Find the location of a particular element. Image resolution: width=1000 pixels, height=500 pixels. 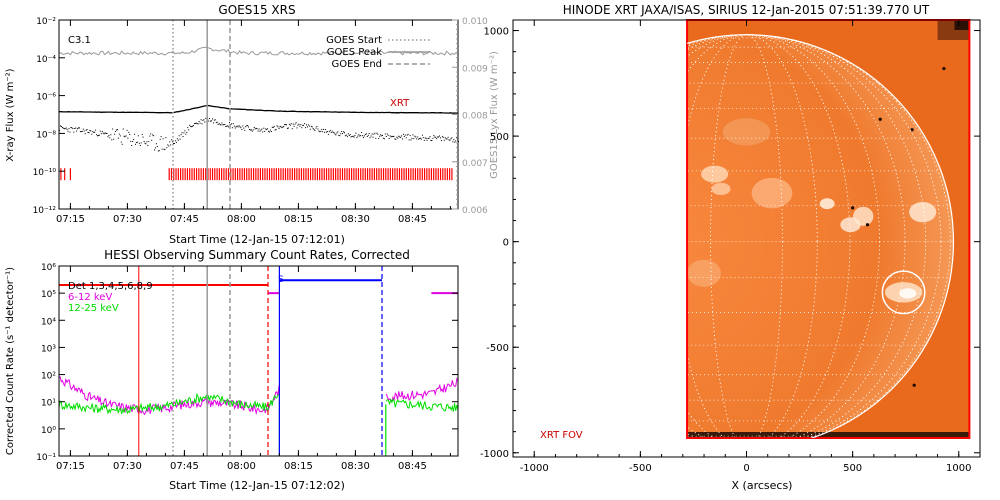

goes-y2-tick-label: 0.007 is located at coordinates (475, 164).